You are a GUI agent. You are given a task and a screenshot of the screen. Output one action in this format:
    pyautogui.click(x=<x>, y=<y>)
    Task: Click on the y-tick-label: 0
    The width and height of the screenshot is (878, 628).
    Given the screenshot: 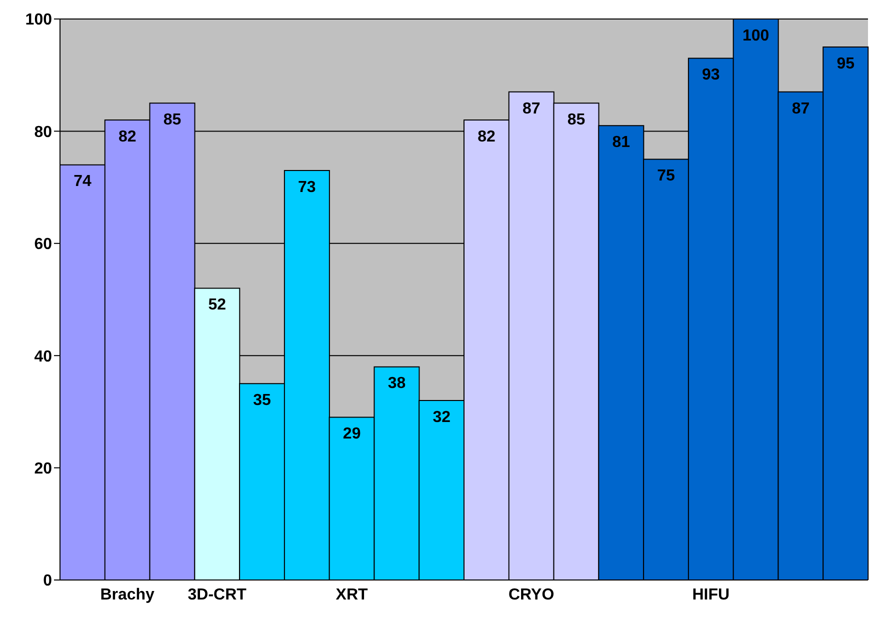 What is the action you would take?
    pyautogui.click(x=47, y=581)
    